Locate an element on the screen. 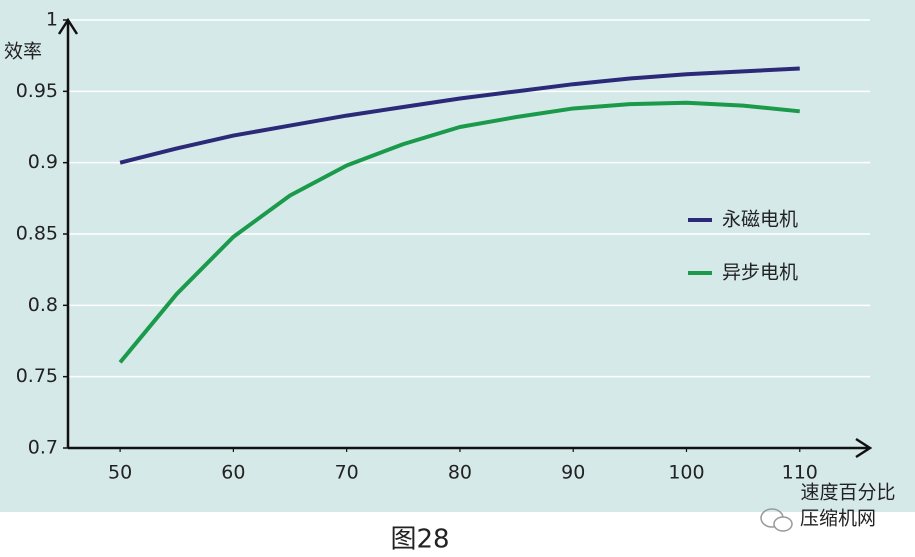 This screenshot has width=915, height=557. y-axis-label: 效率 is located at coordinates (23, 52).